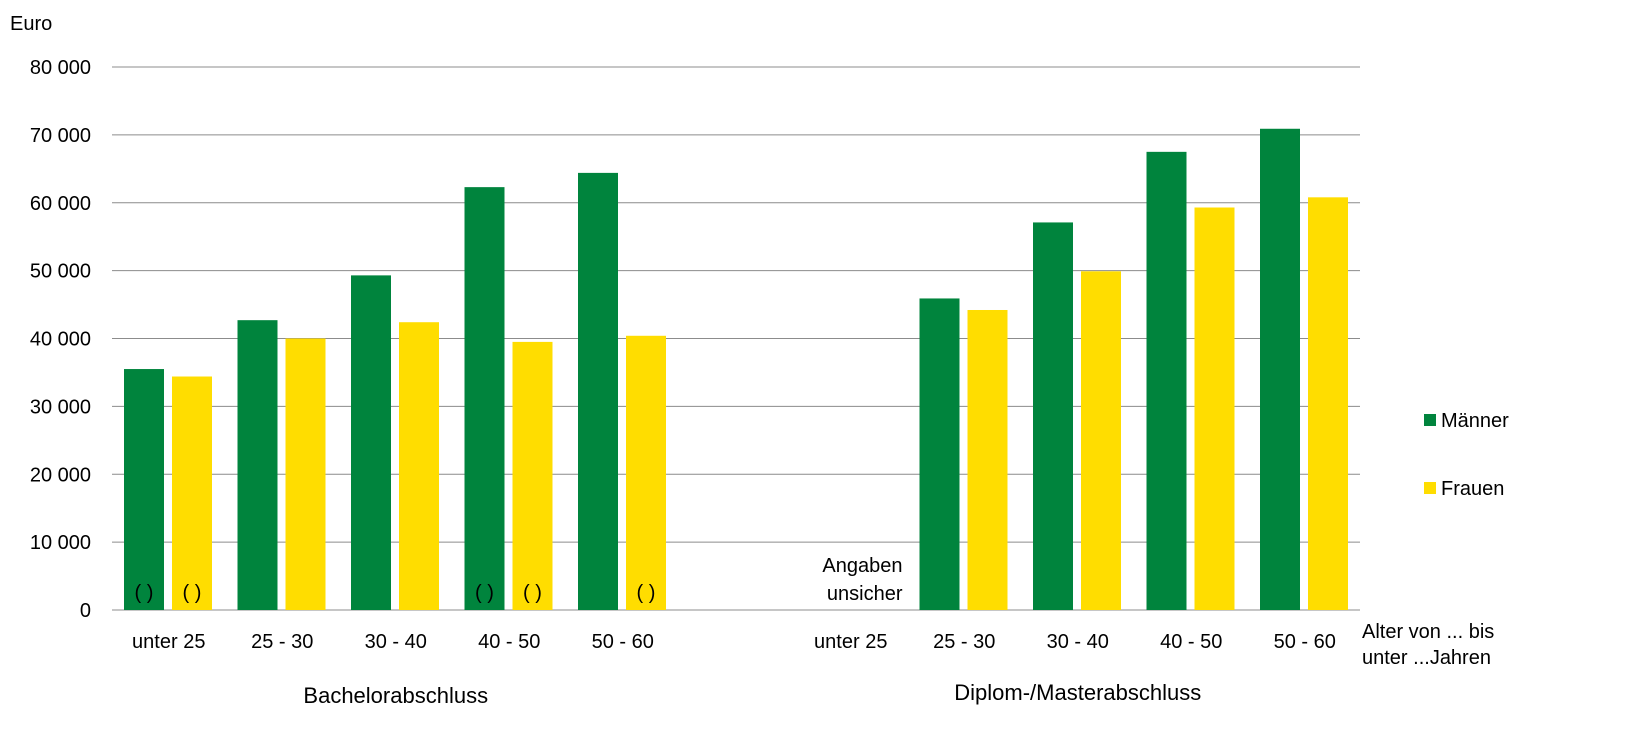 The height and width of the screenshot is (740, 1647). What do you see at coordinates (31, 24) in the screenshot?
I see `y-axis-label: Euro` at bounding box center [31, 24].